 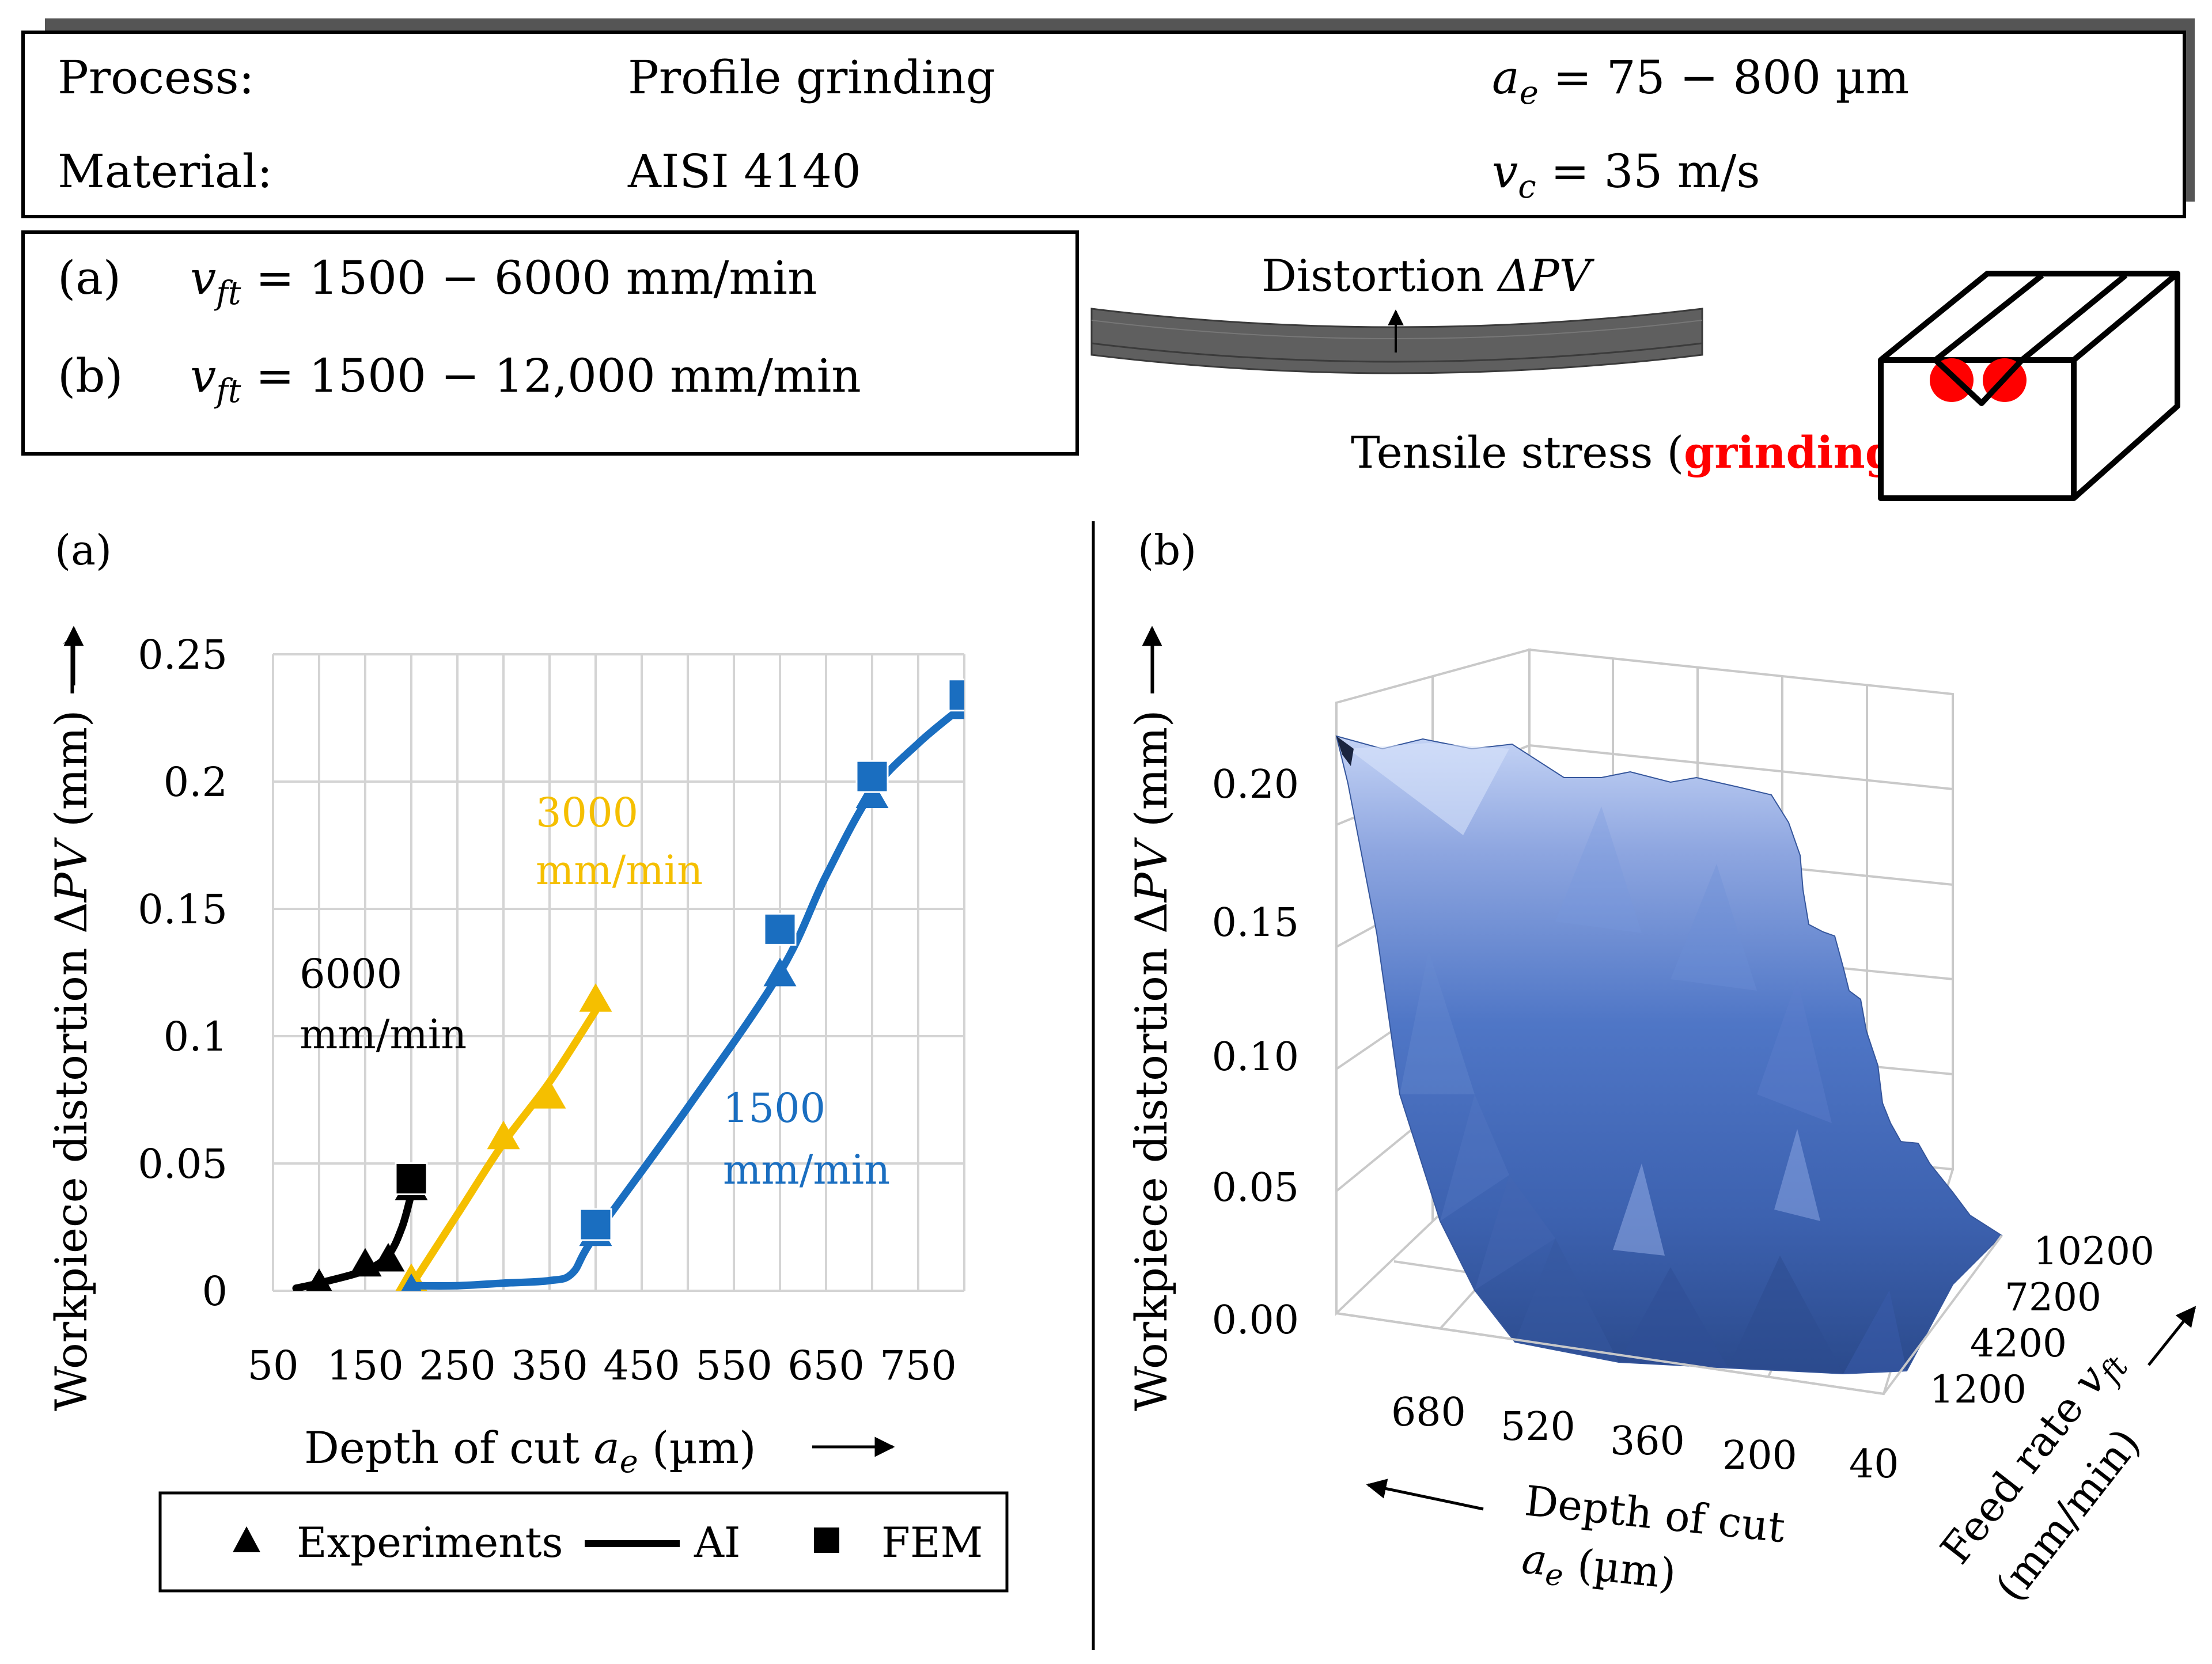 I want to click on feed-tick-1200: 1200, so click(x=1978, y=1389).